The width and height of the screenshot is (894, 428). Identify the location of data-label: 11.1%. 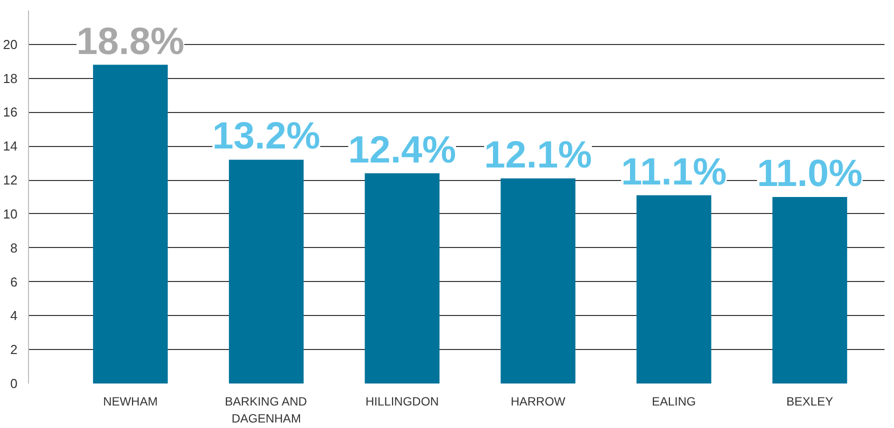
(674, 172).